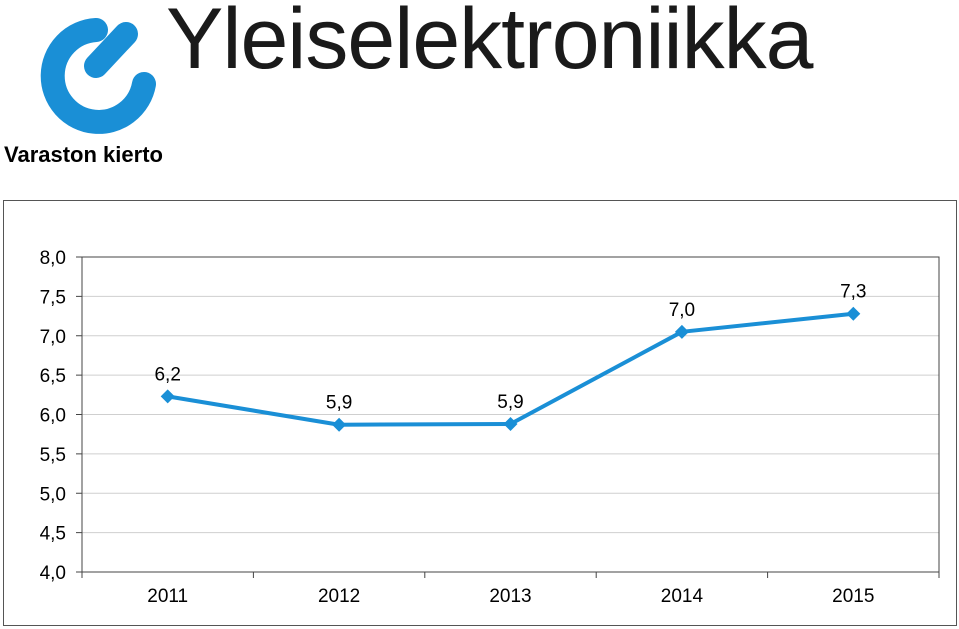  What do you see at coordinates (53, 337) in the screenshot?
I see `y-tick-label: 7,0` at bounding box center [53, 337].